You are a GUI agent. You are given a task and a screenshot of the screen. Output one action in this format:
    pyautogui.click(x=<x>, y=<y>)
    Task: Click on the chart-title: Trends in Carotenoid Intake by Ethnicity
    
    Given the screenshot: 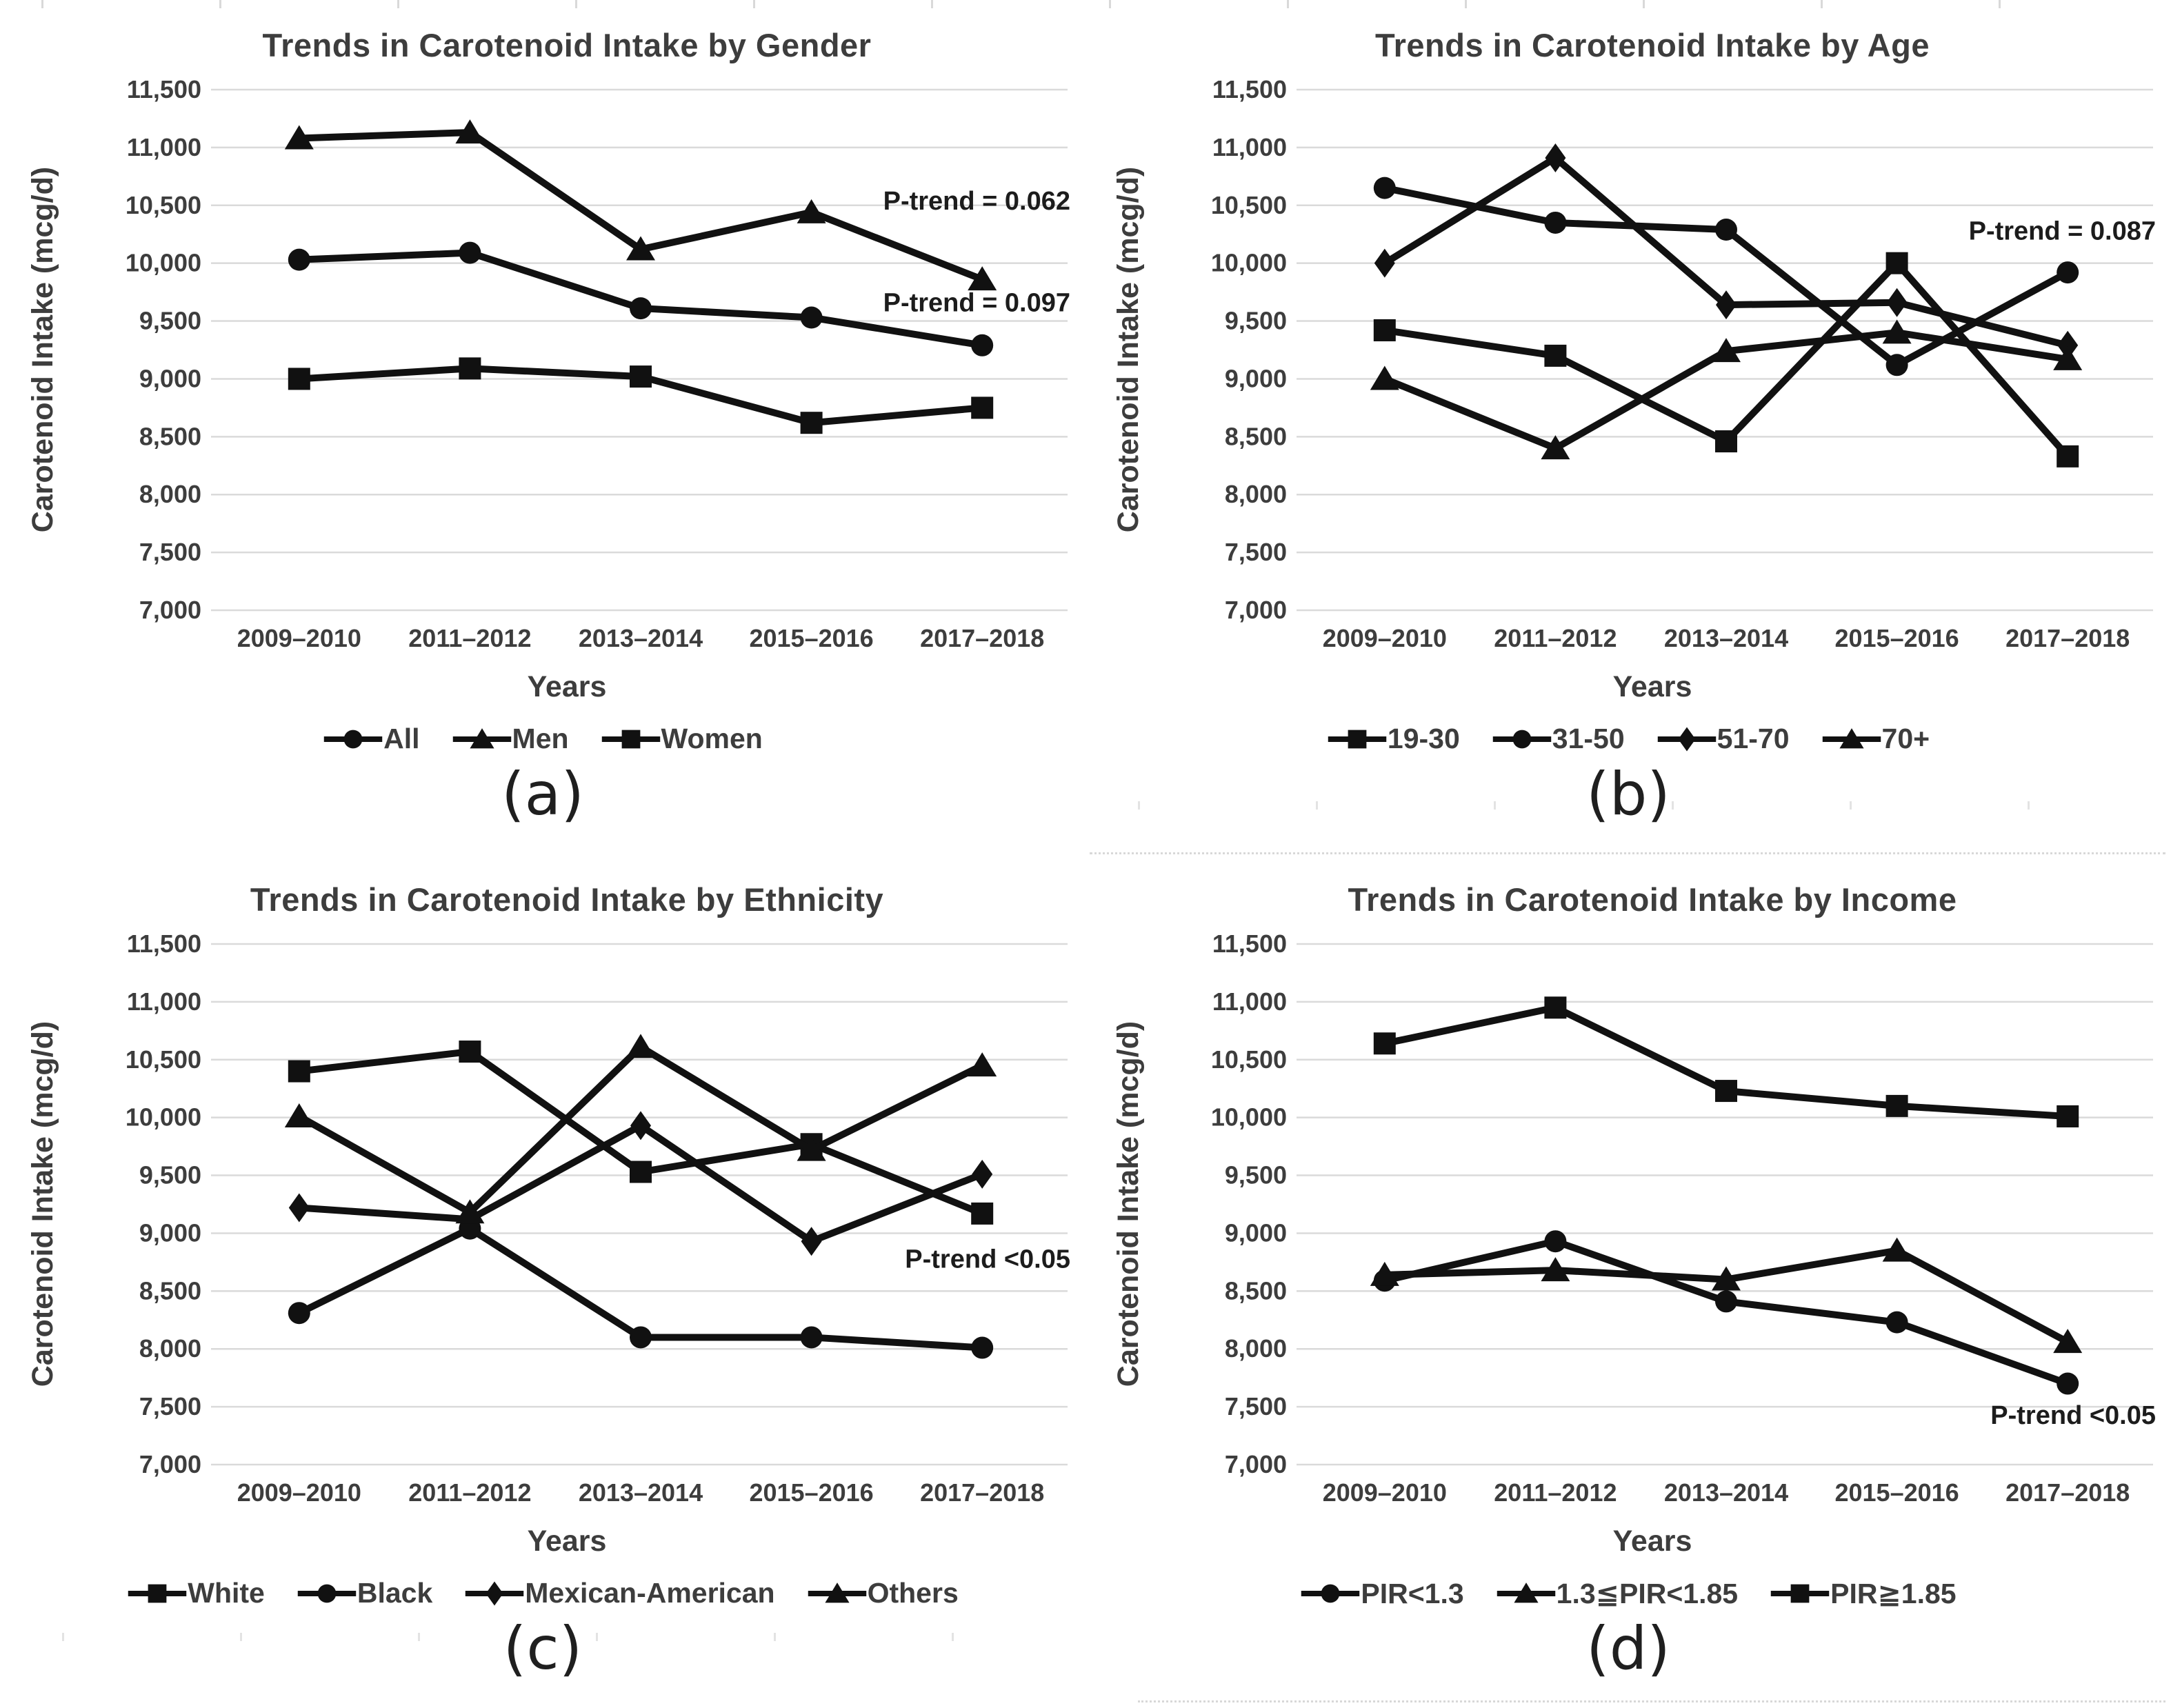 What is the action you would take?
    pyautogui.click(x=567, y=899)
    